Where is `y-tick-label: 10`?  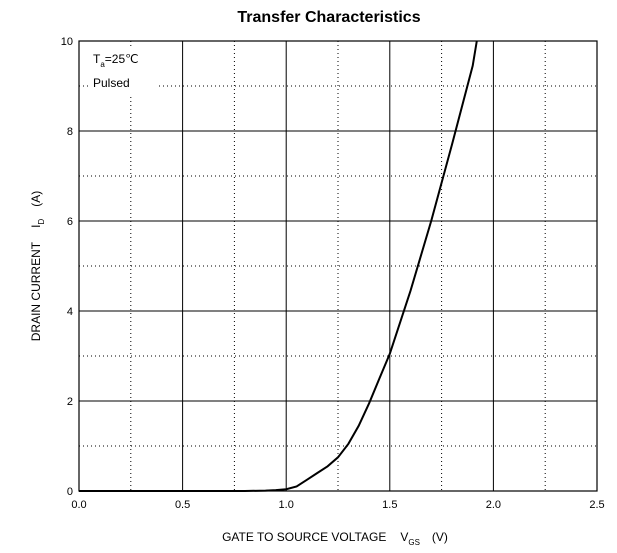
y-tick-label: 10 is located at coordinates (67, 42).